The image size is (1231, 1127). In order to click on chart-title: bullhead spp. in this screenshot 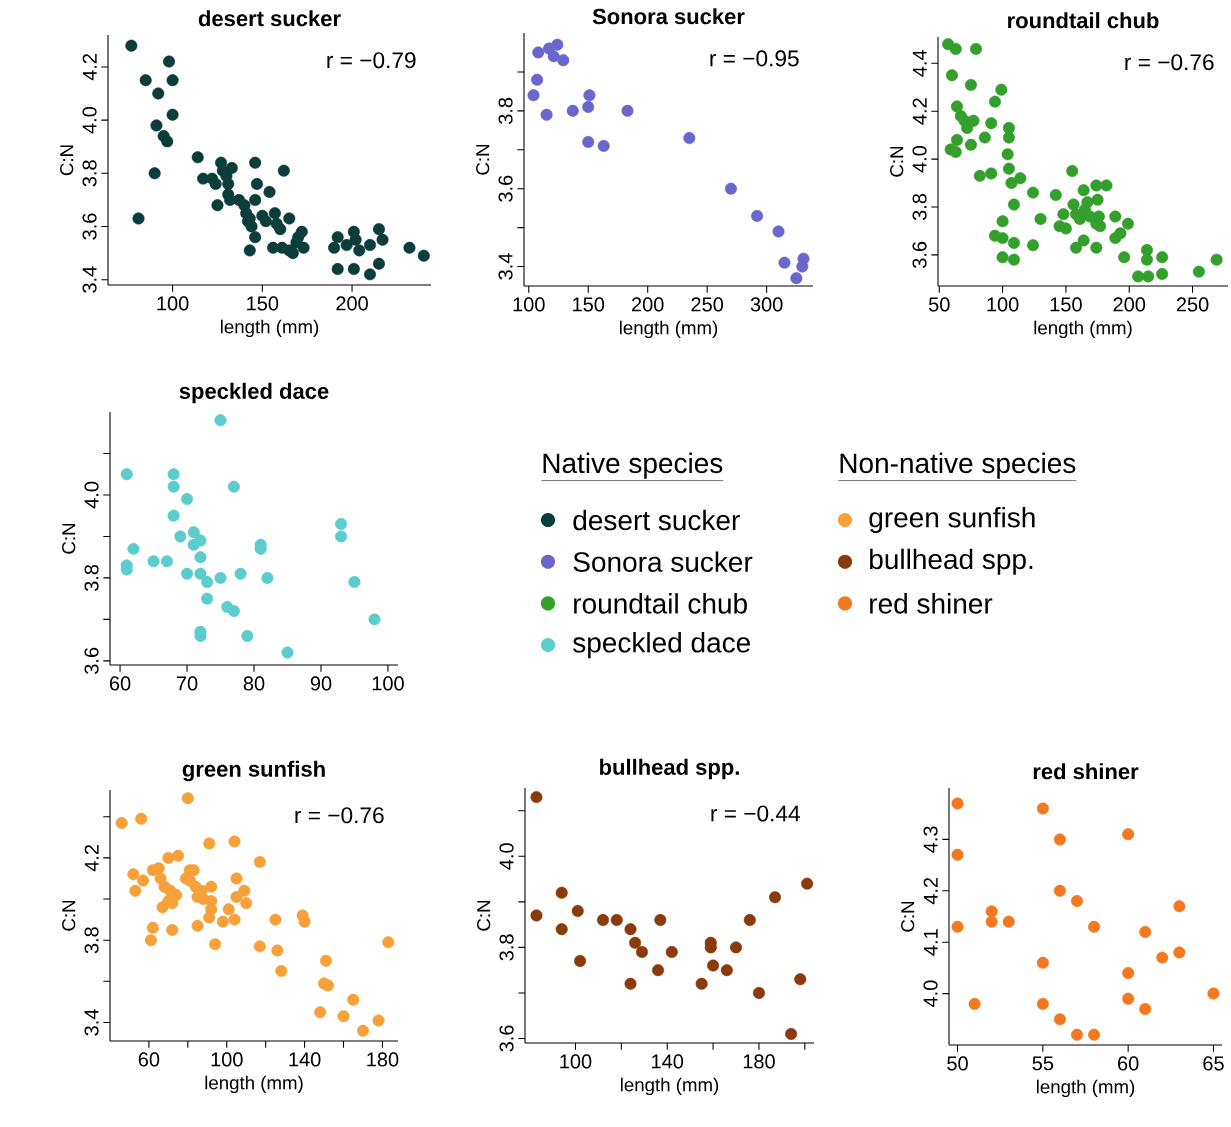, I will do `click(669, 769)`.